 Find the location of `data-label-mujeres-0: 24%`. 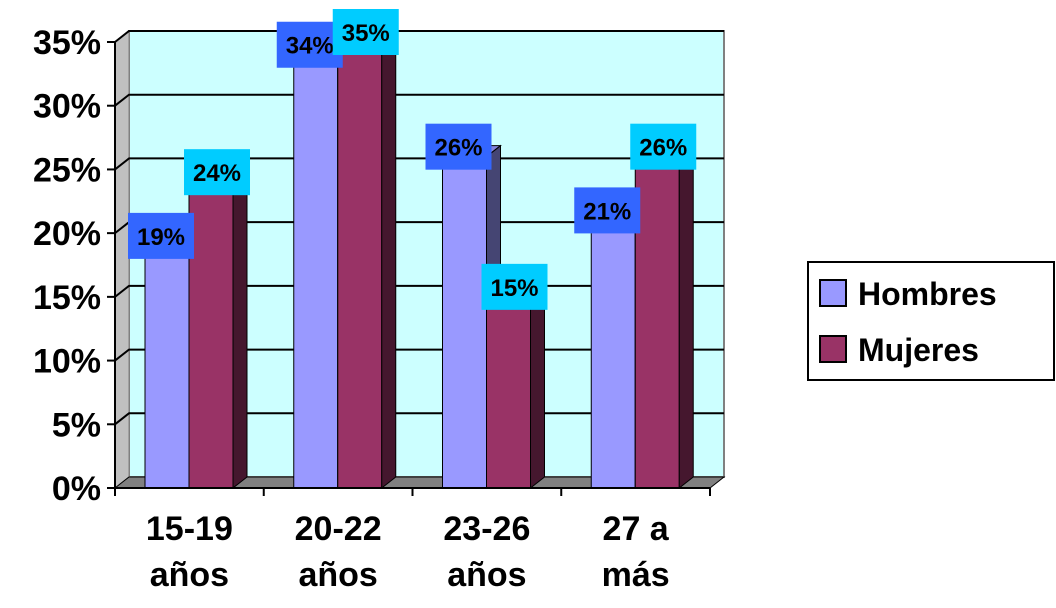

data-label-mujeres-0: 24% is located at coordinates (217, 172).